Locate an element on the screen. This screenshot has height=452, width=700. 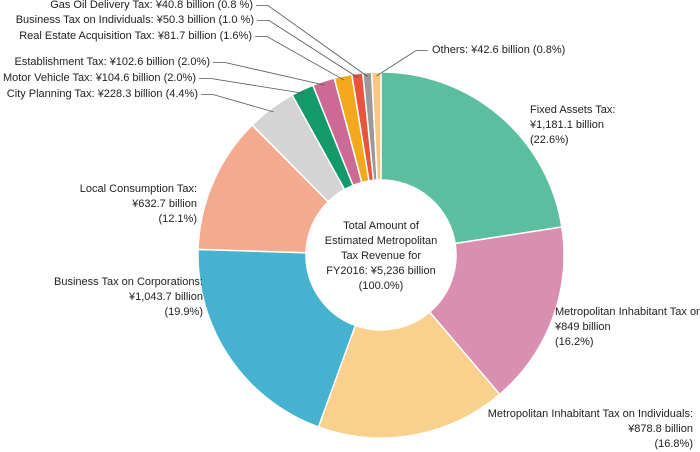
slice-label: Motor Vehicle Tax: ¥104.6 billion (2.0%) is located at coordinates (99, 78).